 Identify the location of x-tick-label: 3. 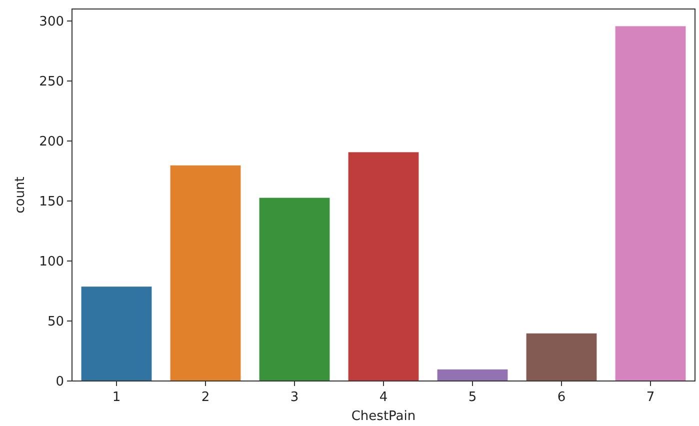
(294, 397).